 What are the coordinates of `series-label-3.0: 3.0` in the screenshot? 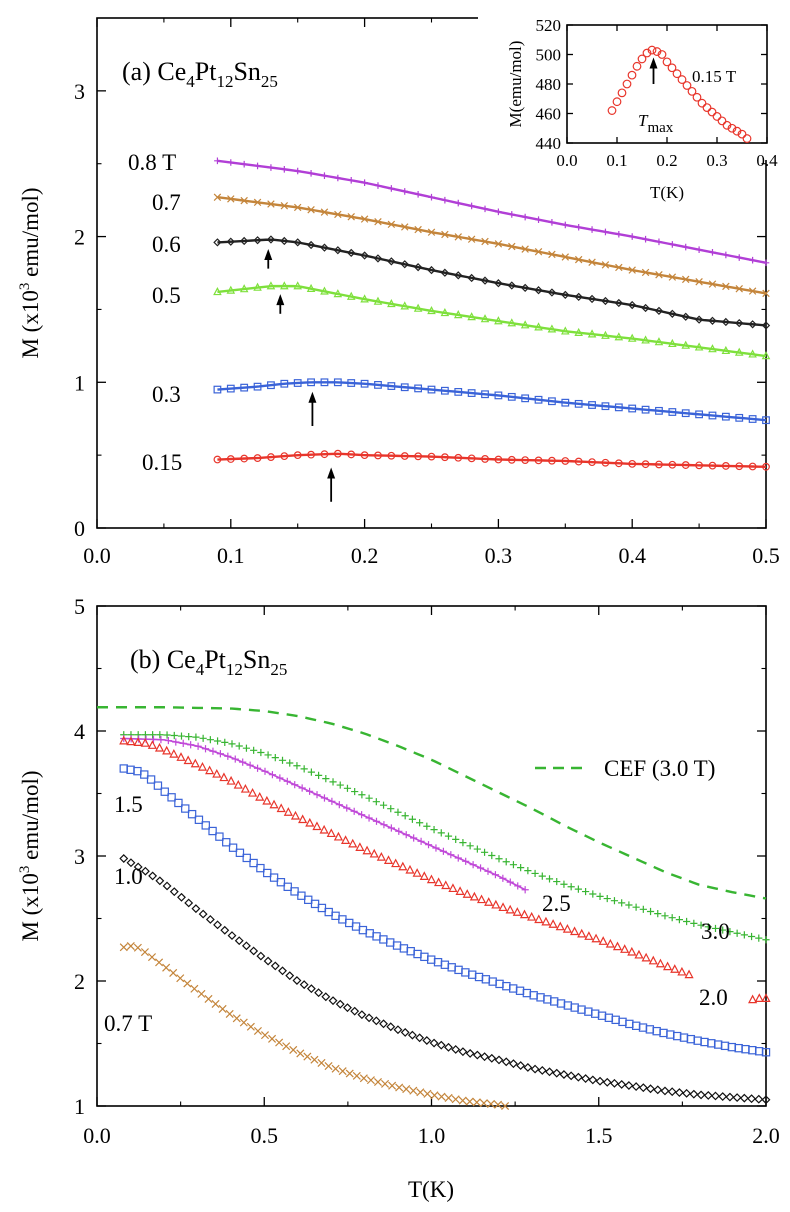 It's located at (715, 931).